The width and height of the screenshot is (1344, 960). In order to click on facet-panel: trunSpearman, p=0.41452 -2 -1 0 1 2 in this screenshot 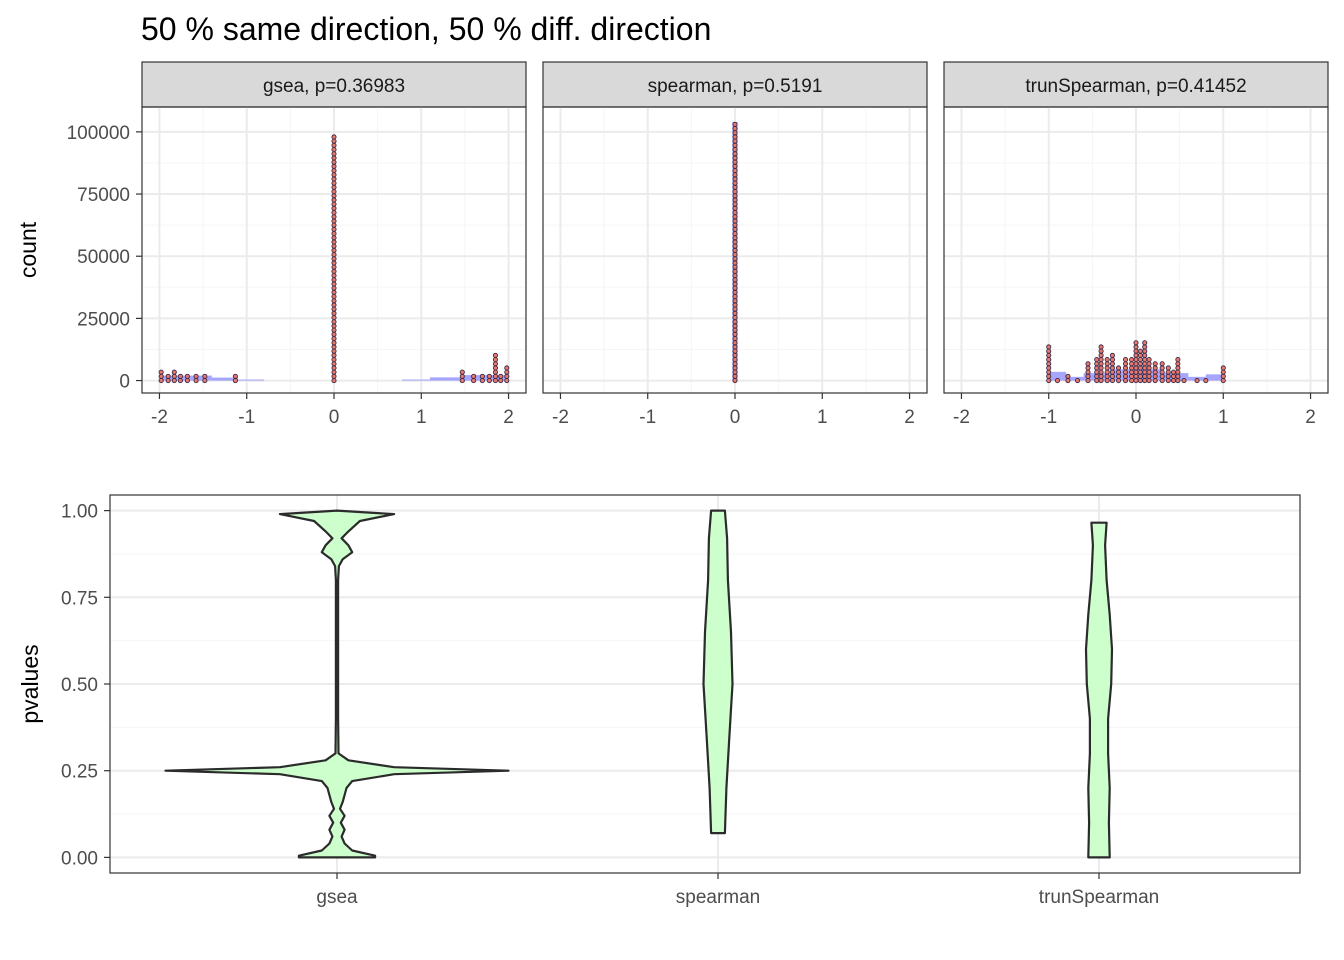, I will do `click(1136, 244)`.